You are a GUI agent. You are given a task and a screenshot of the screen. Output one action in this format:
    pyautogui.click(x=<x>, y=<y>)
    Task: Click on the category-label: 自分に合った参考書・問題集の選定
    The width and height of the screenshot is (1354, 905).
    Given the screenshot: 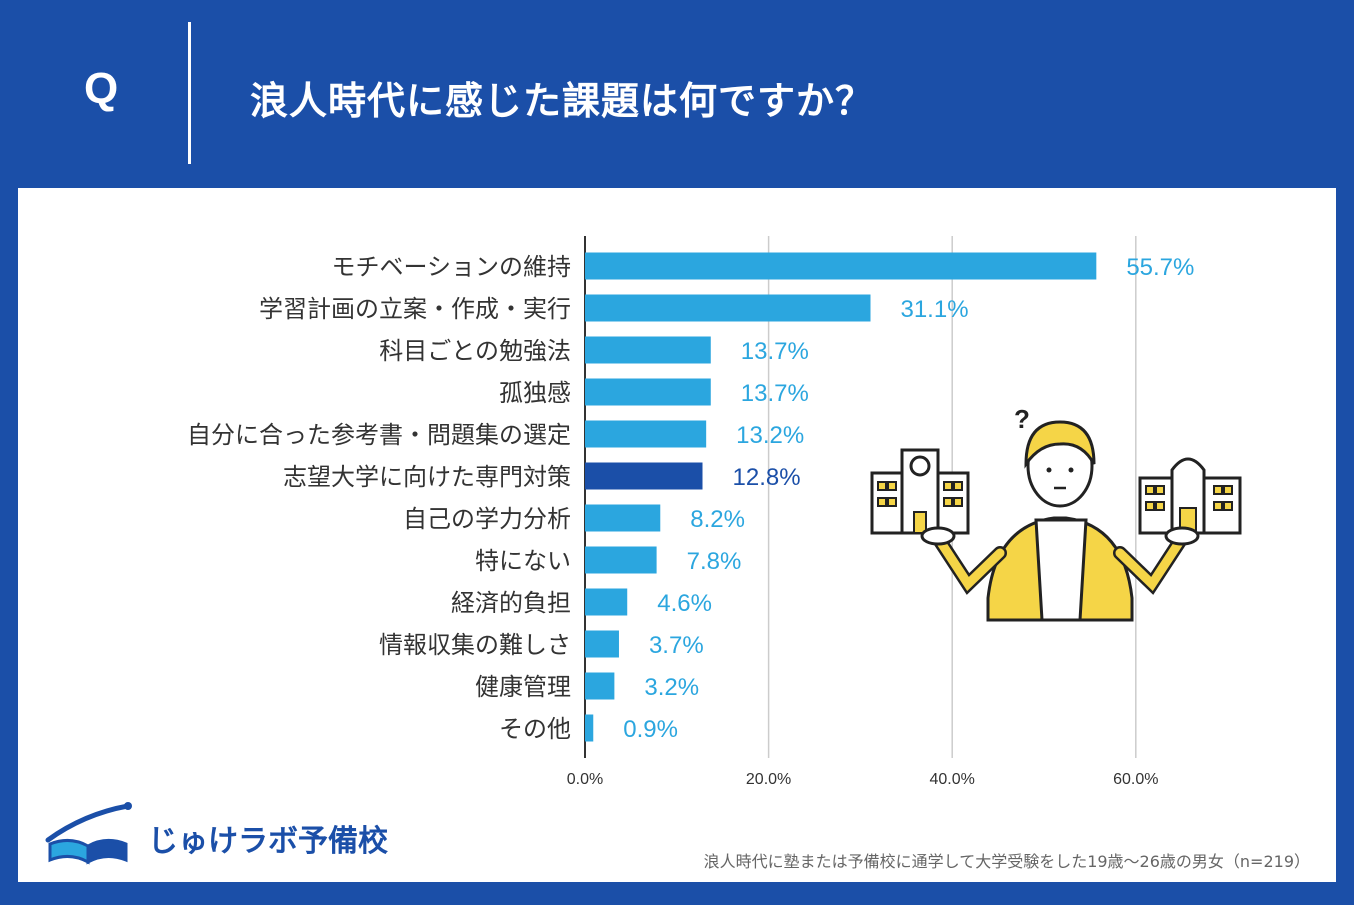 What is the action you would take?
    pyautogui.click(x=379, y=435)
    